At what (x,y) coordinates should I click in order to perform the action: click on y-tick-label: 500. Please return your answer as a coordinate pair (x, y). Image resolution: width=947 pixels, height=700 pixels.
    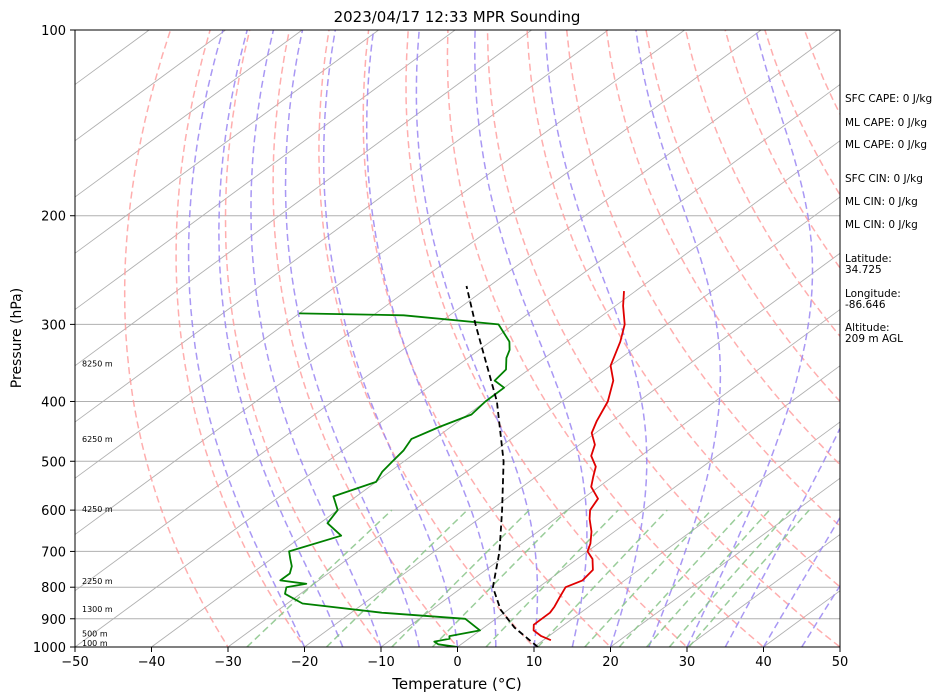
    Looking at the image, I should click on (53, 462).